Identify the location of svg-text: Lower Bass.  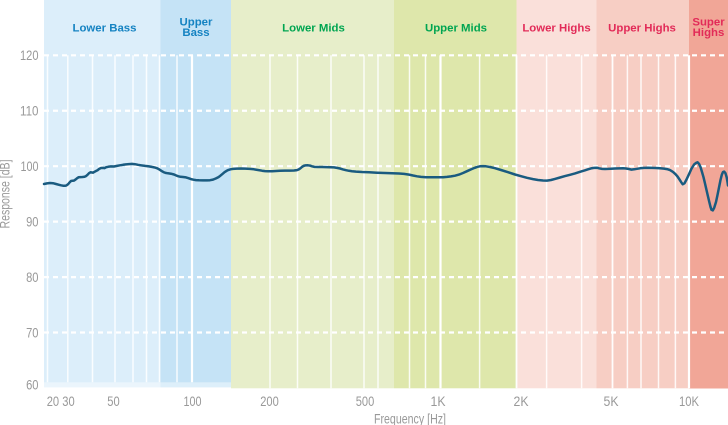
(105, 29).